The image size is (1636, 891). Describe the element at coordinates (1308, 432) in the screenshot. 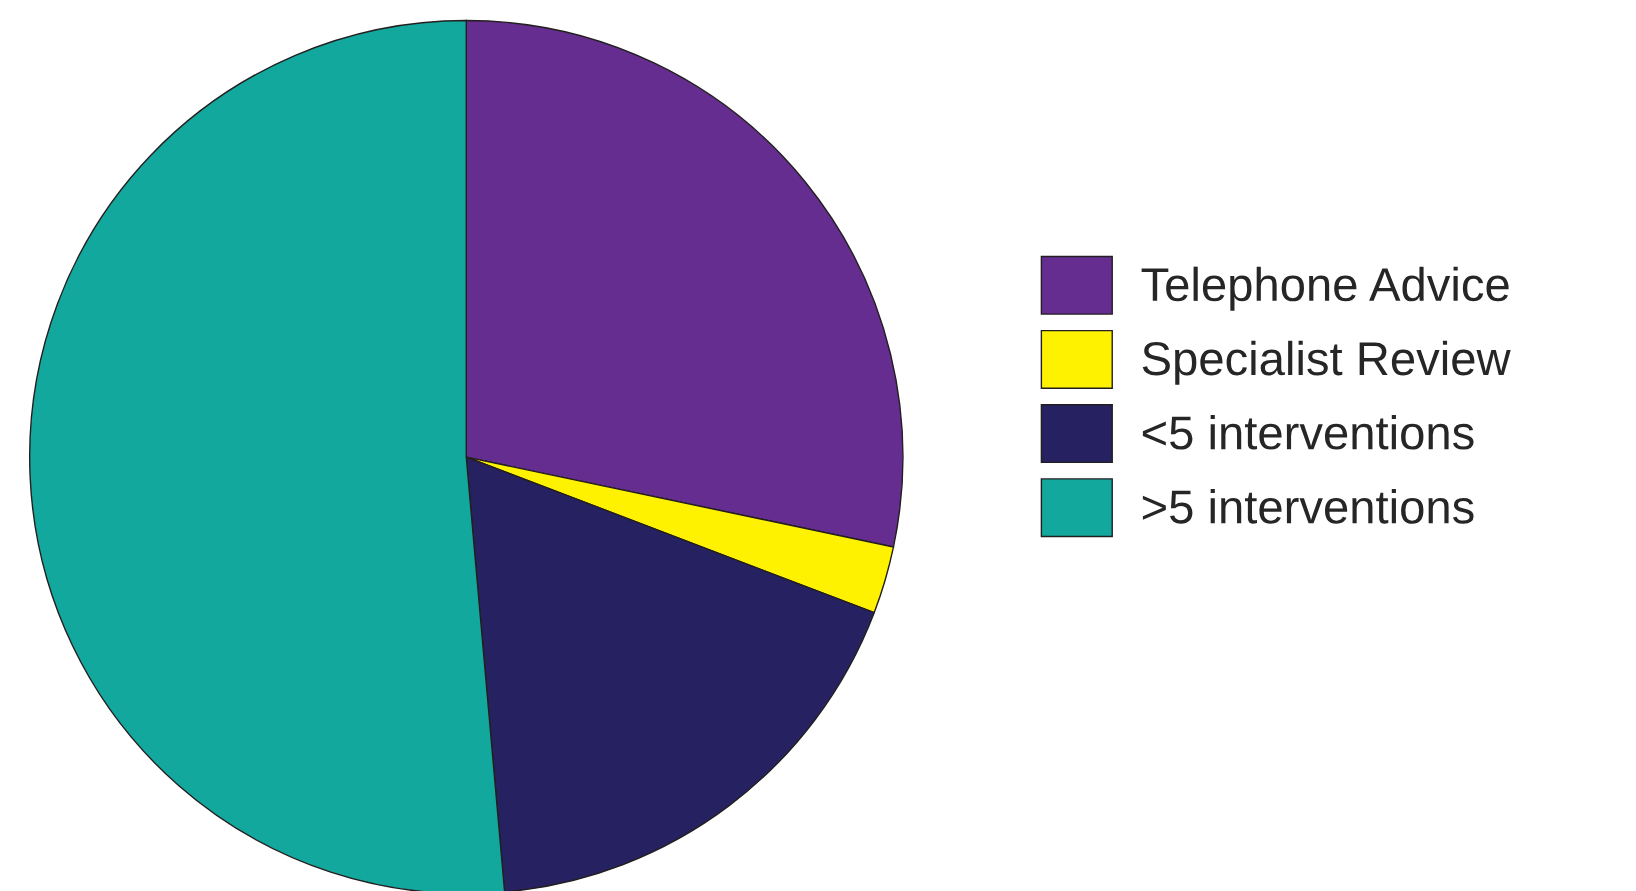

I see `legend-label: <5 interventions` at that location.